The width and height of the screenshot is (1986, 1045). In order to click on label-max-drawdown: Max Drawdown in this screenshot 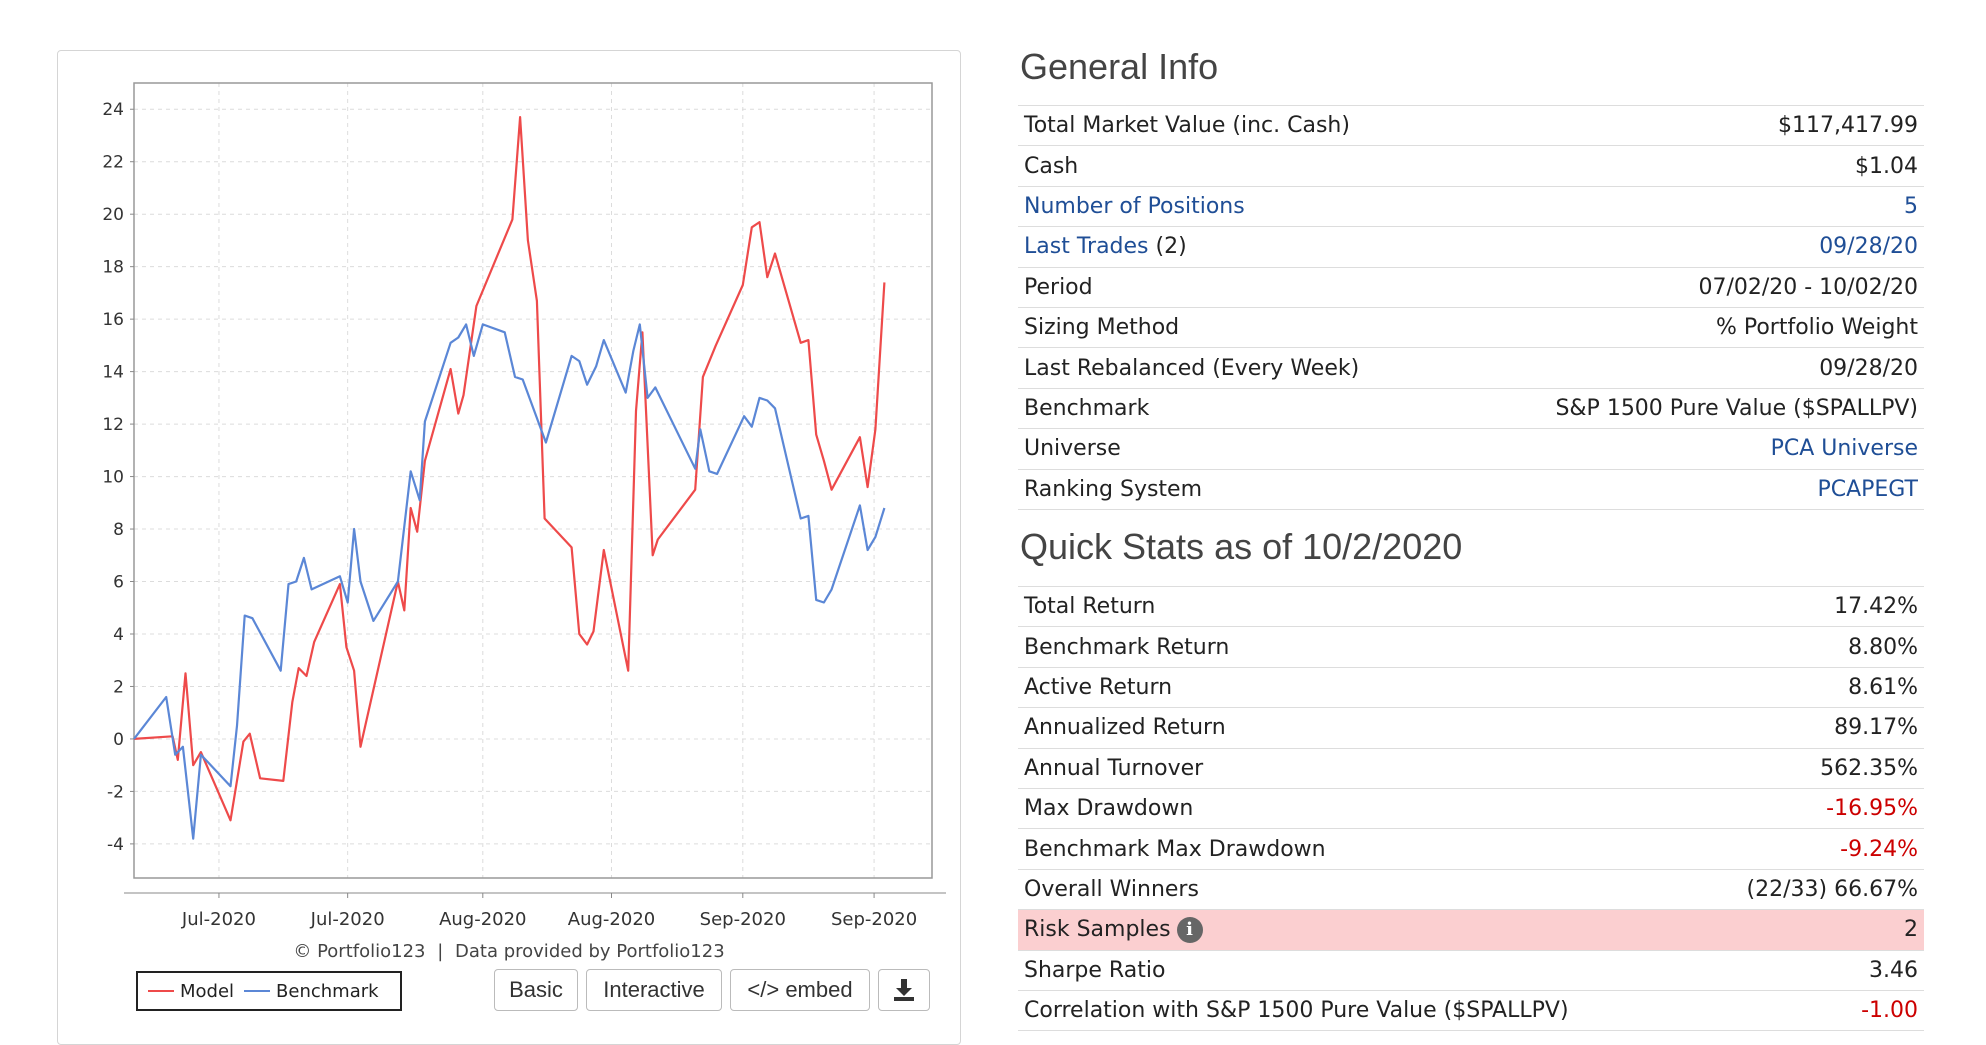, I will do `click(1109, 809)`.